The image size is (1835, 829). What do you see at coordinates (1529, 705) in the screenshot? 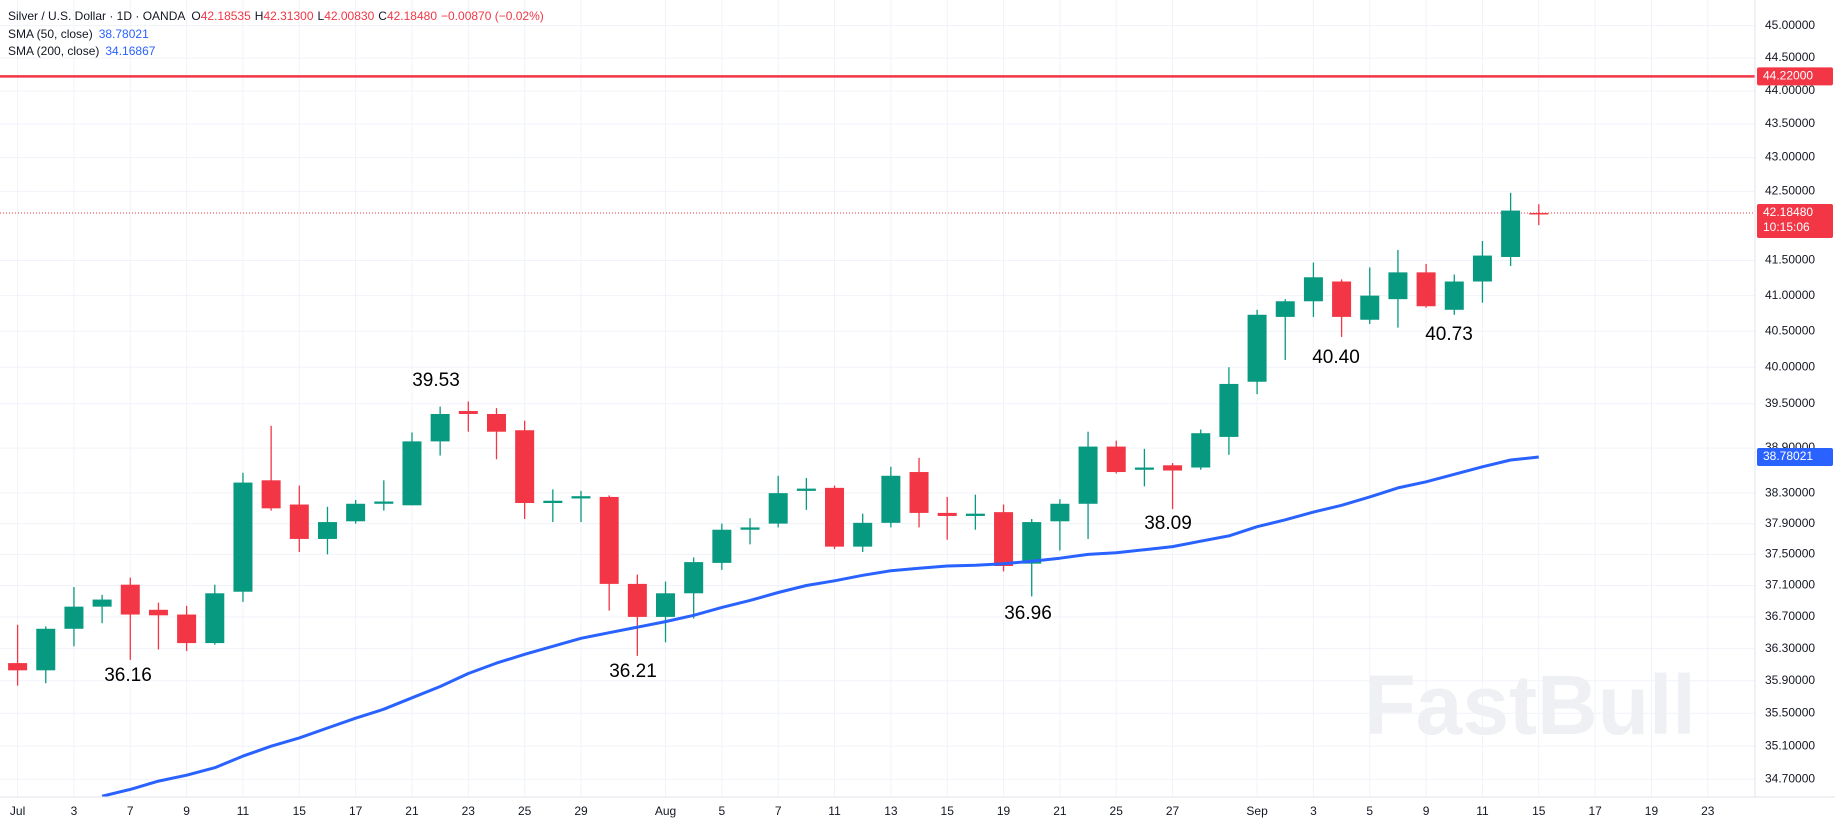
I see `watermark: FastBull` at bounding box center [1529, 705].